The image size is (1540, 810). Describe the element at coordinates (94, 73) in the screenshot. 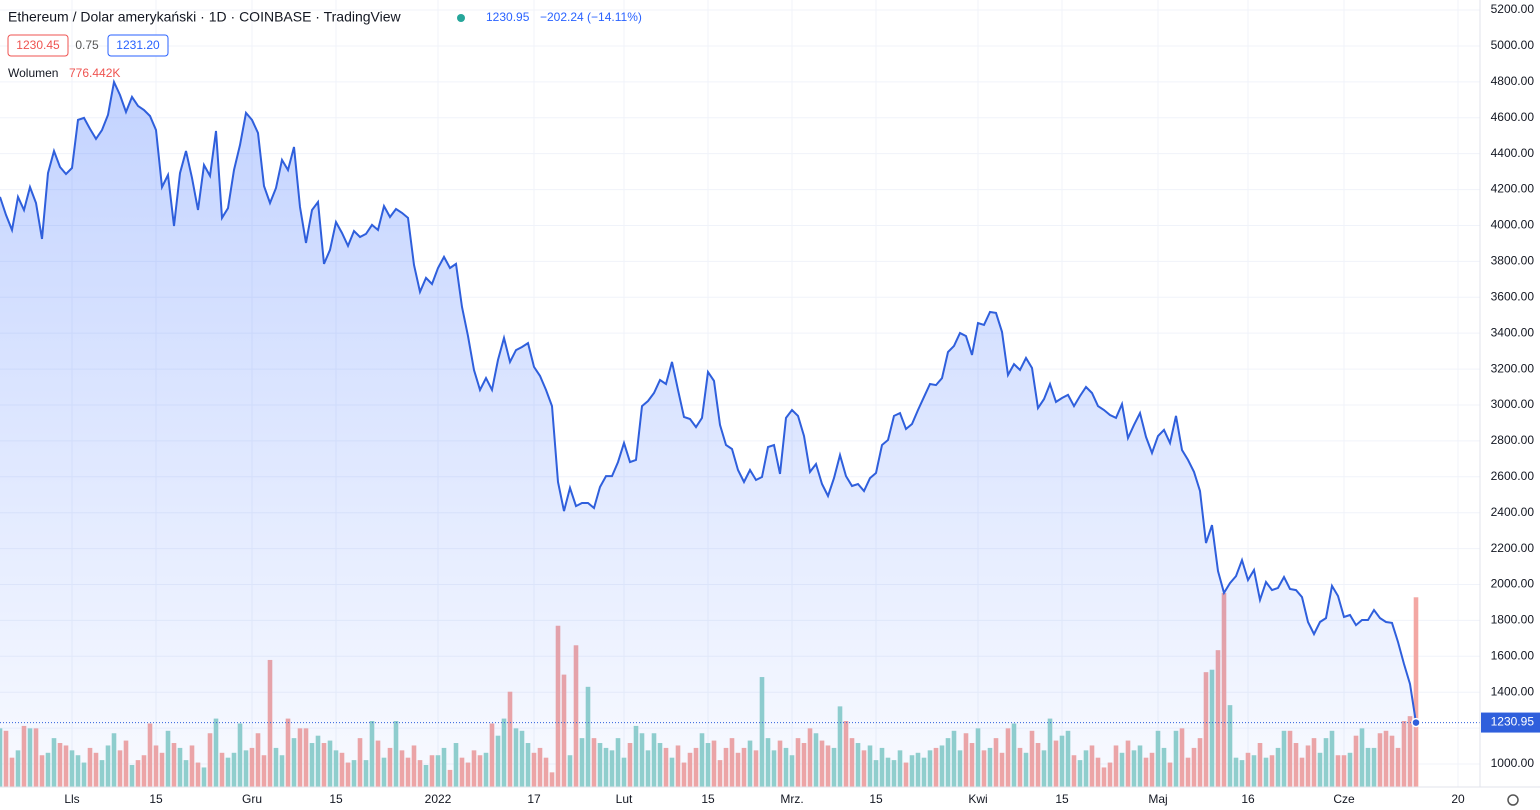

I see `volume-value: 776.442K` at that location.